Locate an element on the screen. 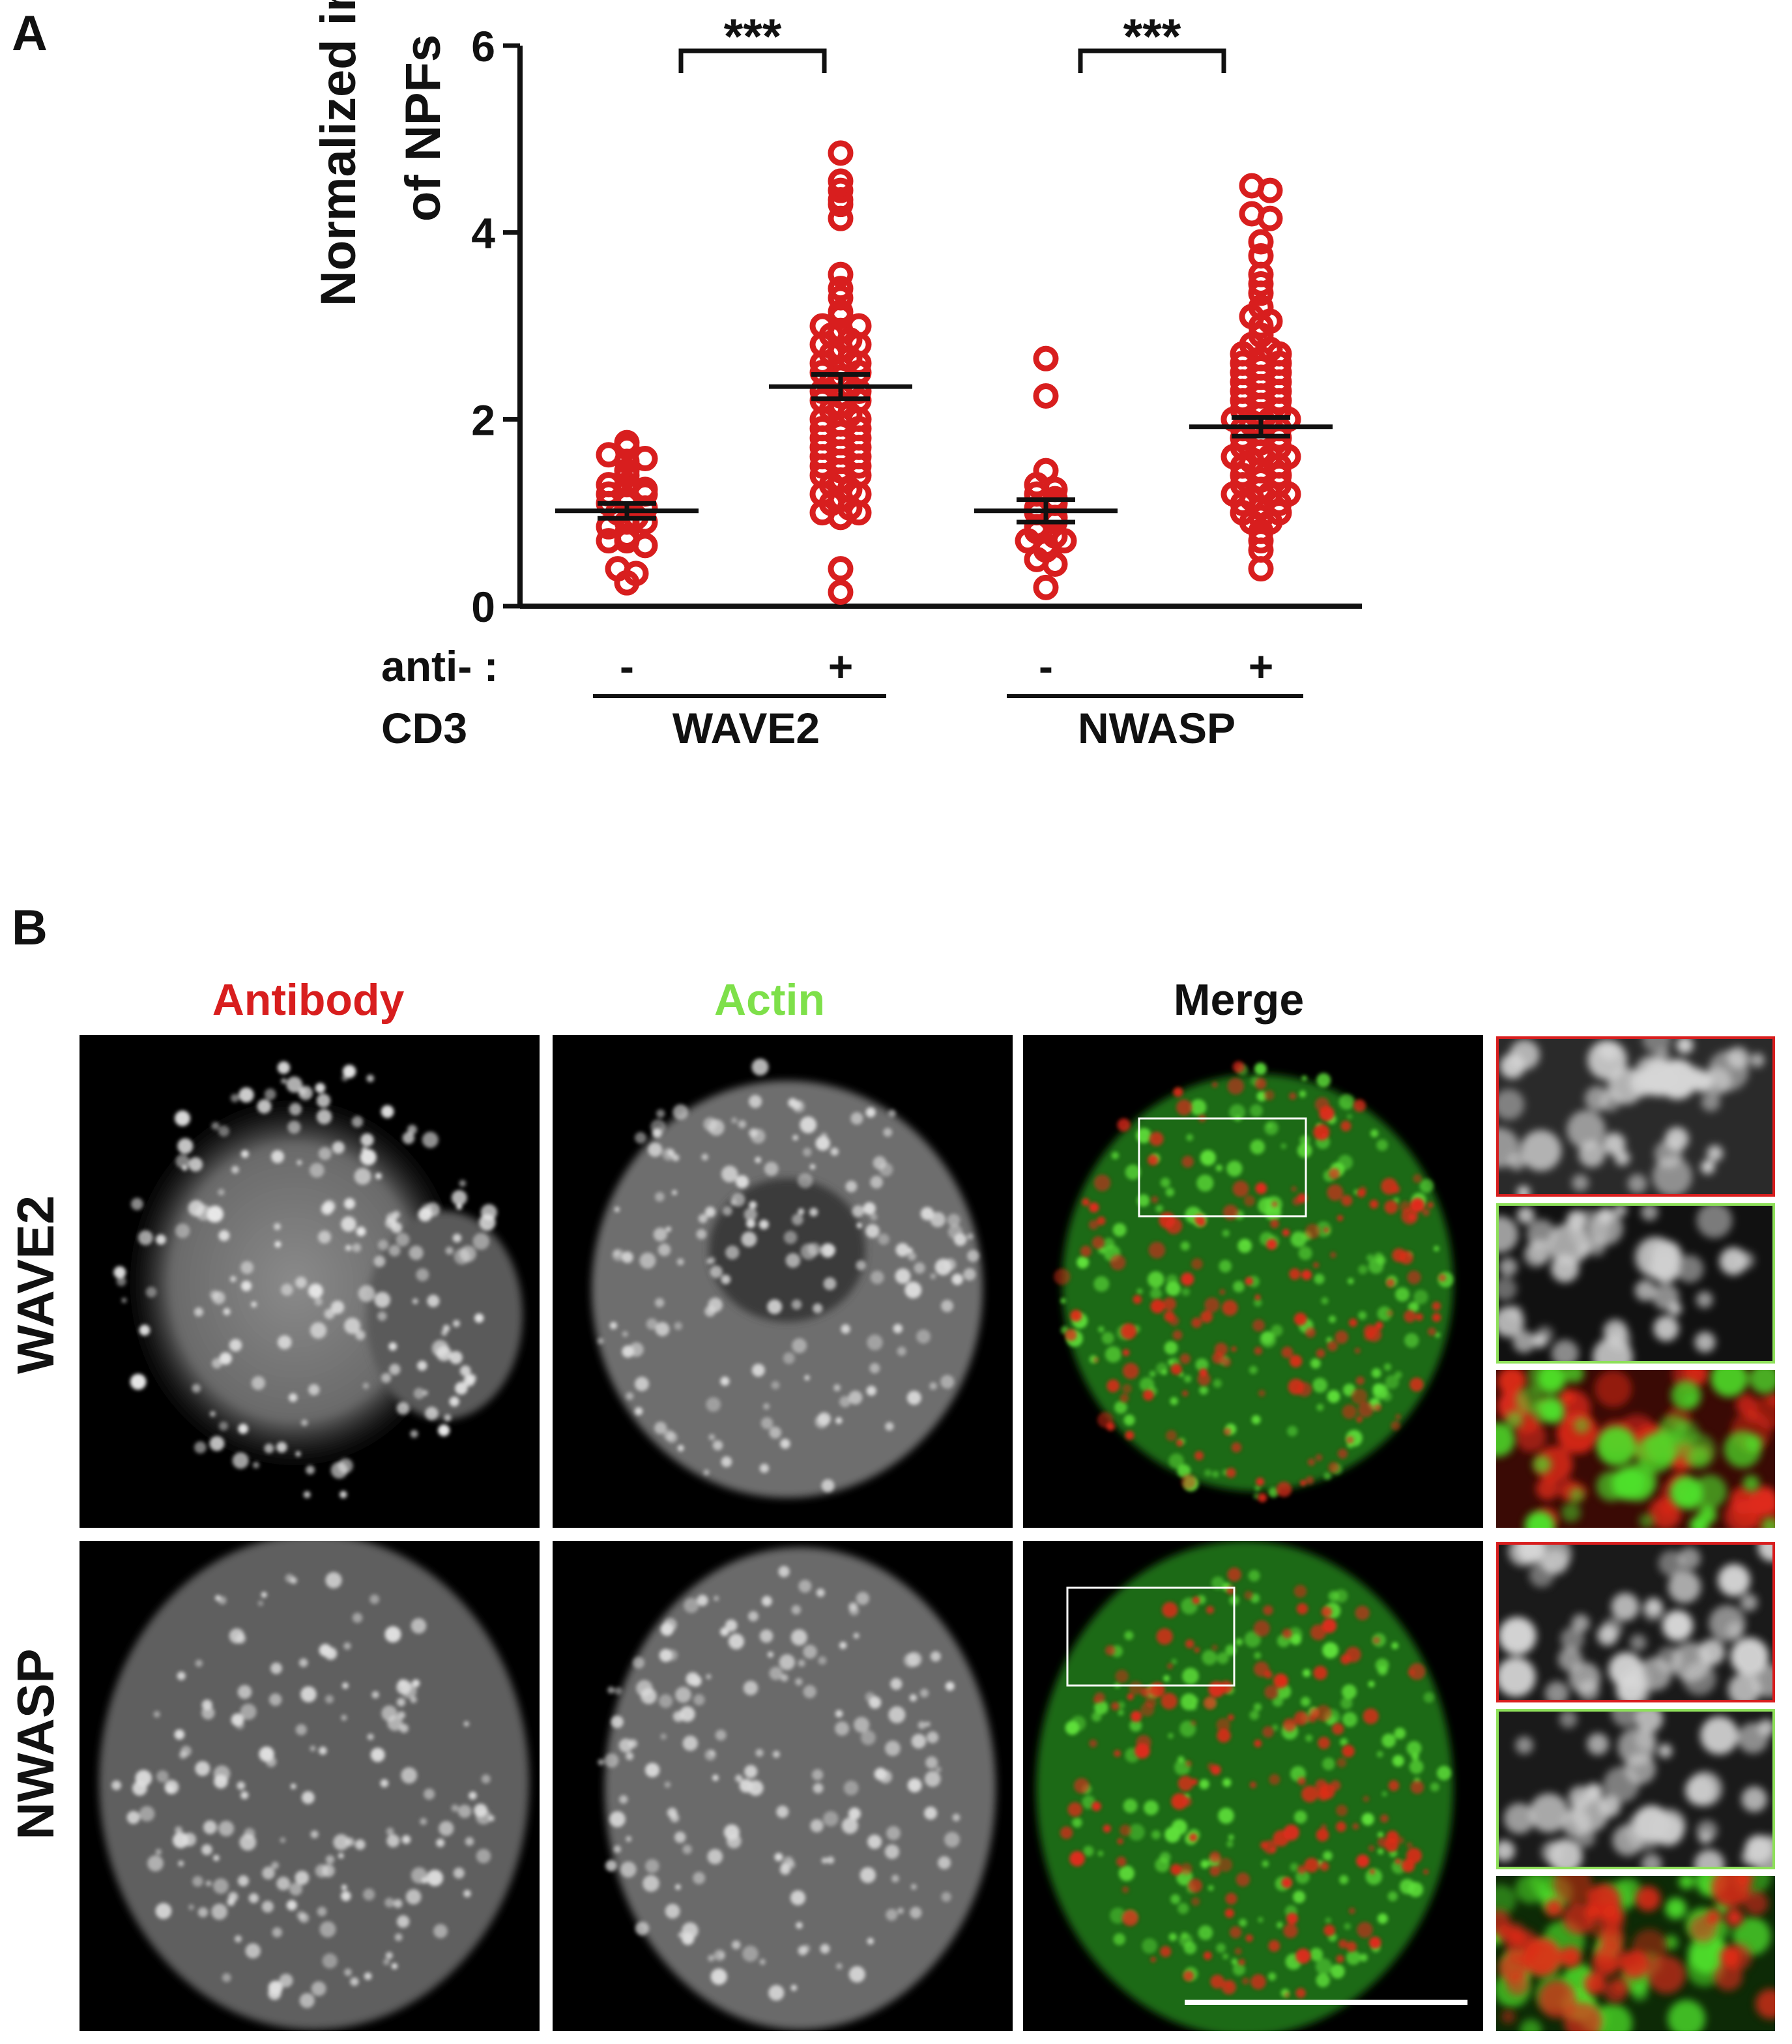 The width and height of the screenshot is (1792, 2044). wave2-antibody-image is located at coordinates (309, 1281).